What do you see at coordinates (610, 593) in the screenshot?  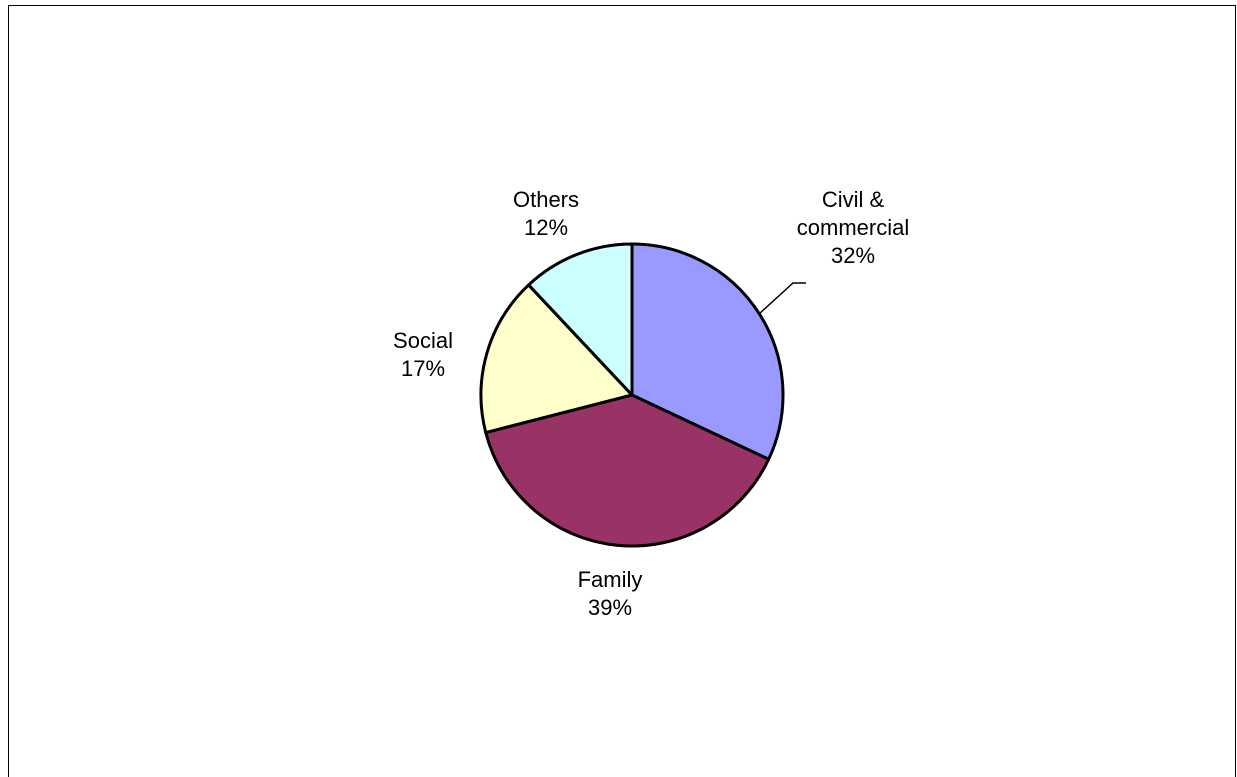 I see `slice-label-family: Family 39%` at bounding box center [610, 593].